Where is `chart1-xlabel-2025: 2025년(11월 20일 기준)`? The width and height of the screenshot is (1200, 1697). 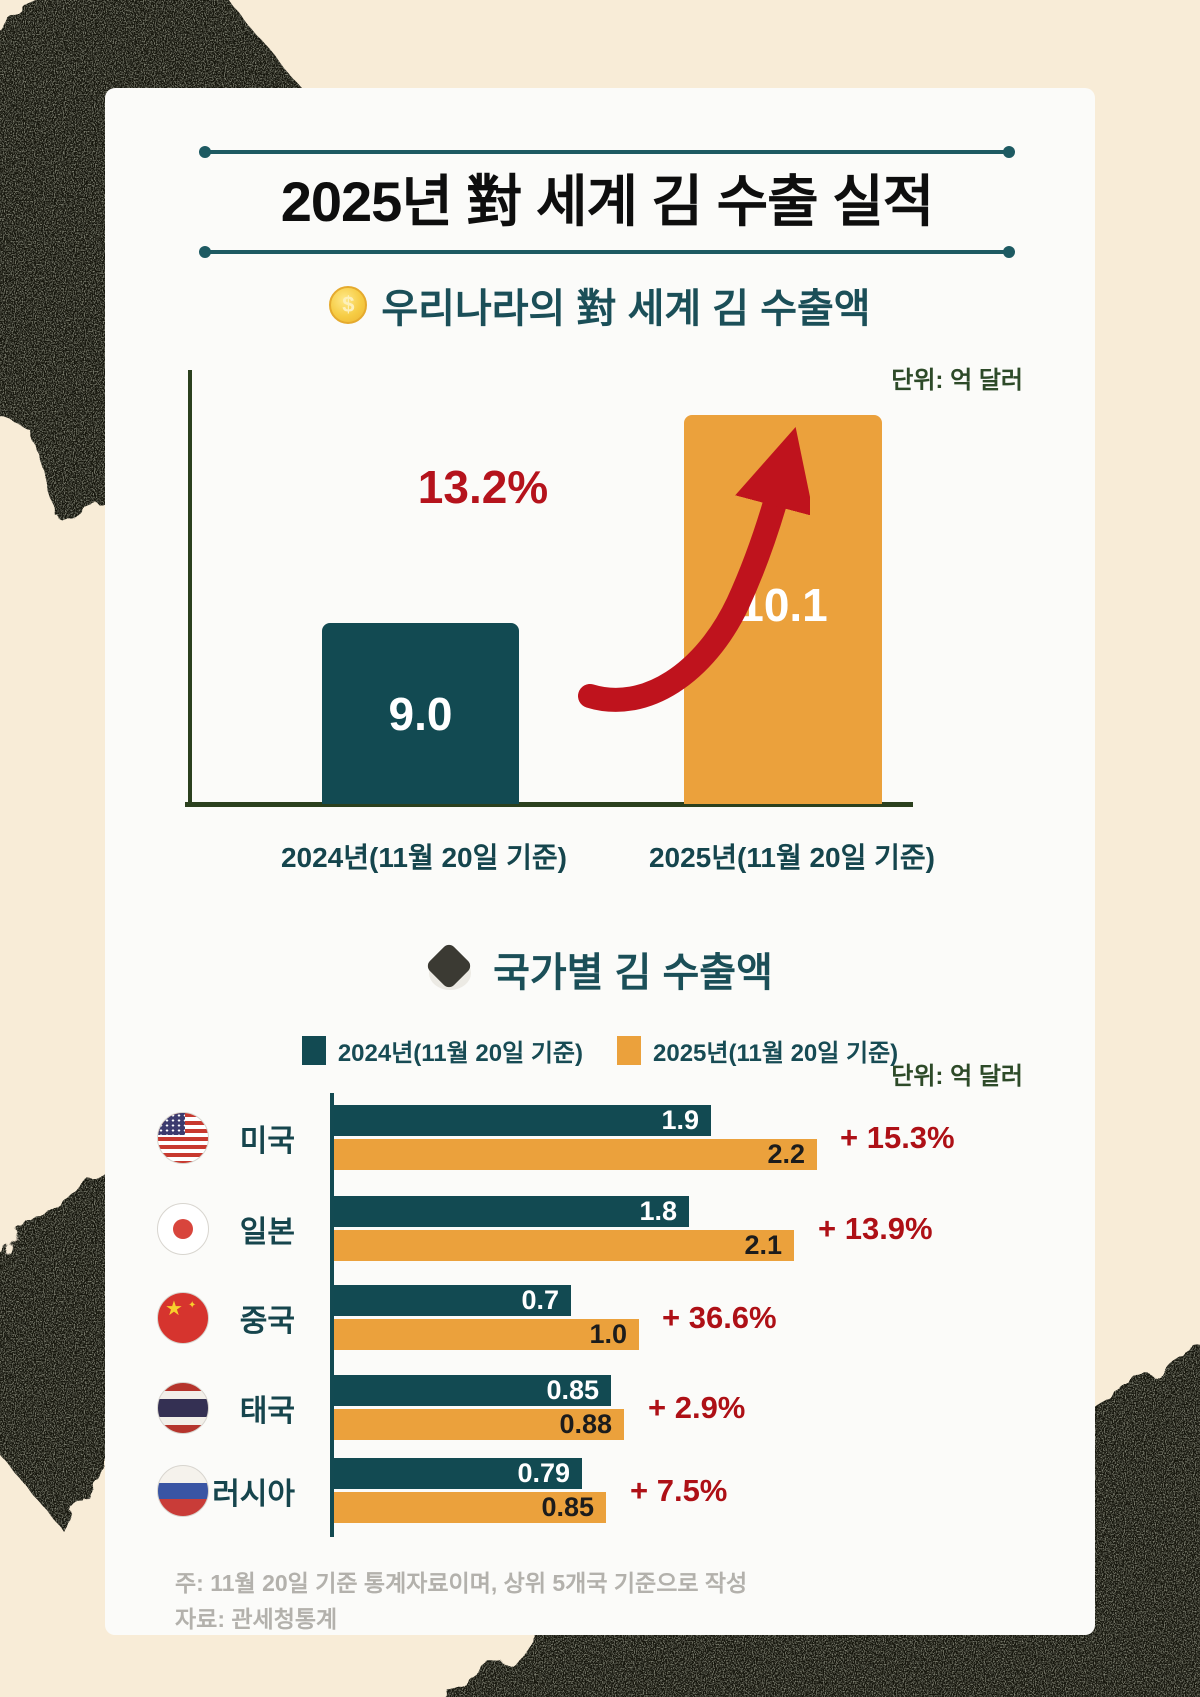
chart1-xlabel-2025: 2025년(11월 20일 기준) is located at coordinates (792, 857).